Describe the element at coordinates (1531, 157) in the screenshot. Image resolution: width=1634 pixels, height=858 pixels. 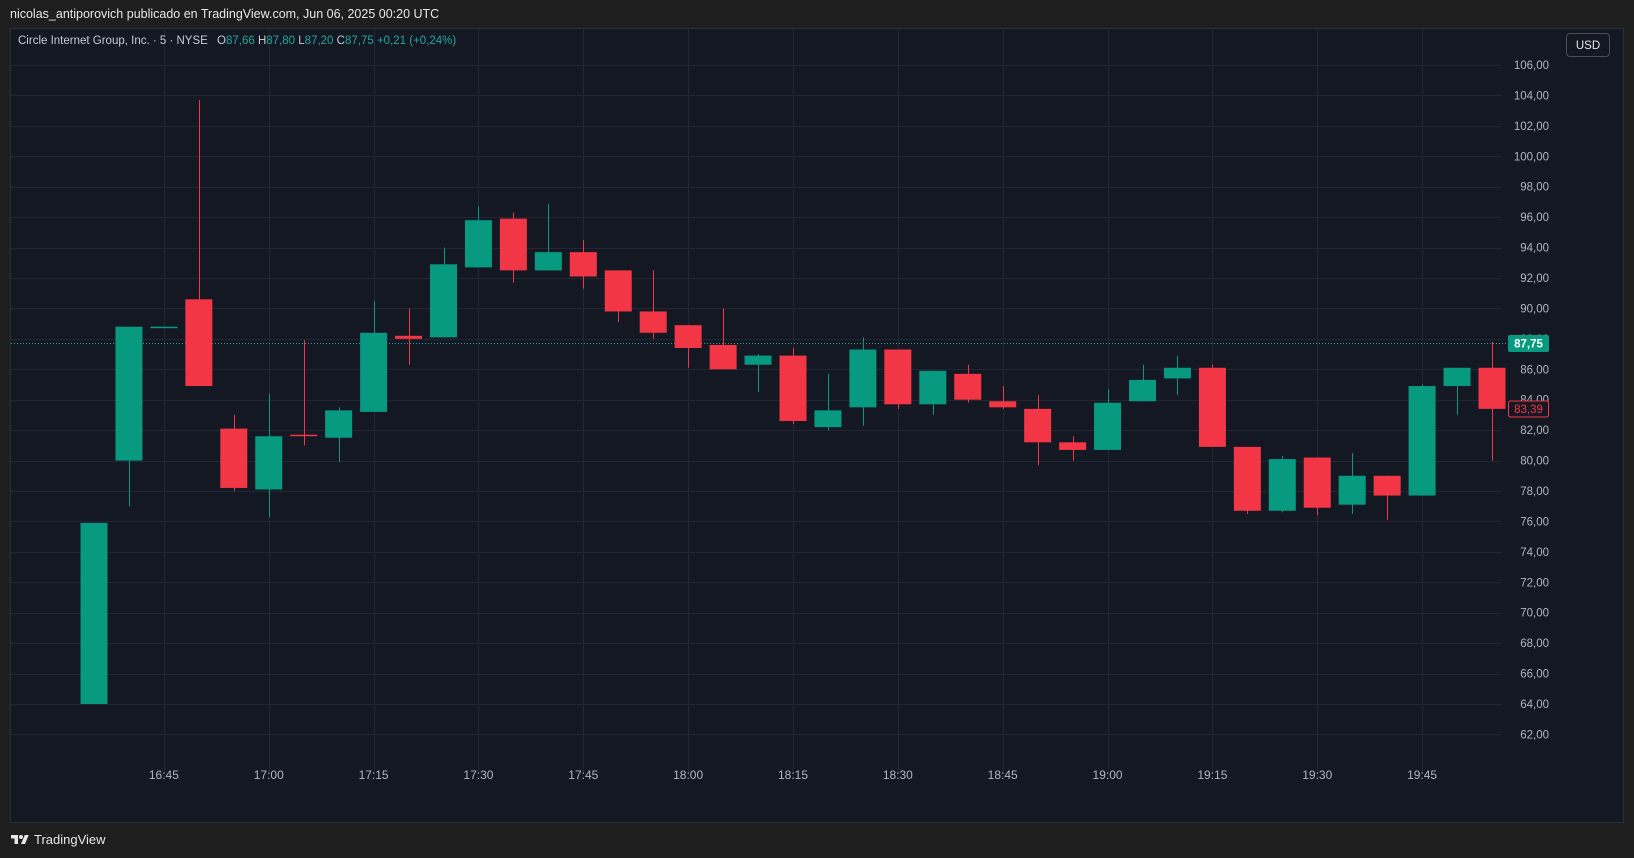
I see `y-tick-label: 100,00` at that location.